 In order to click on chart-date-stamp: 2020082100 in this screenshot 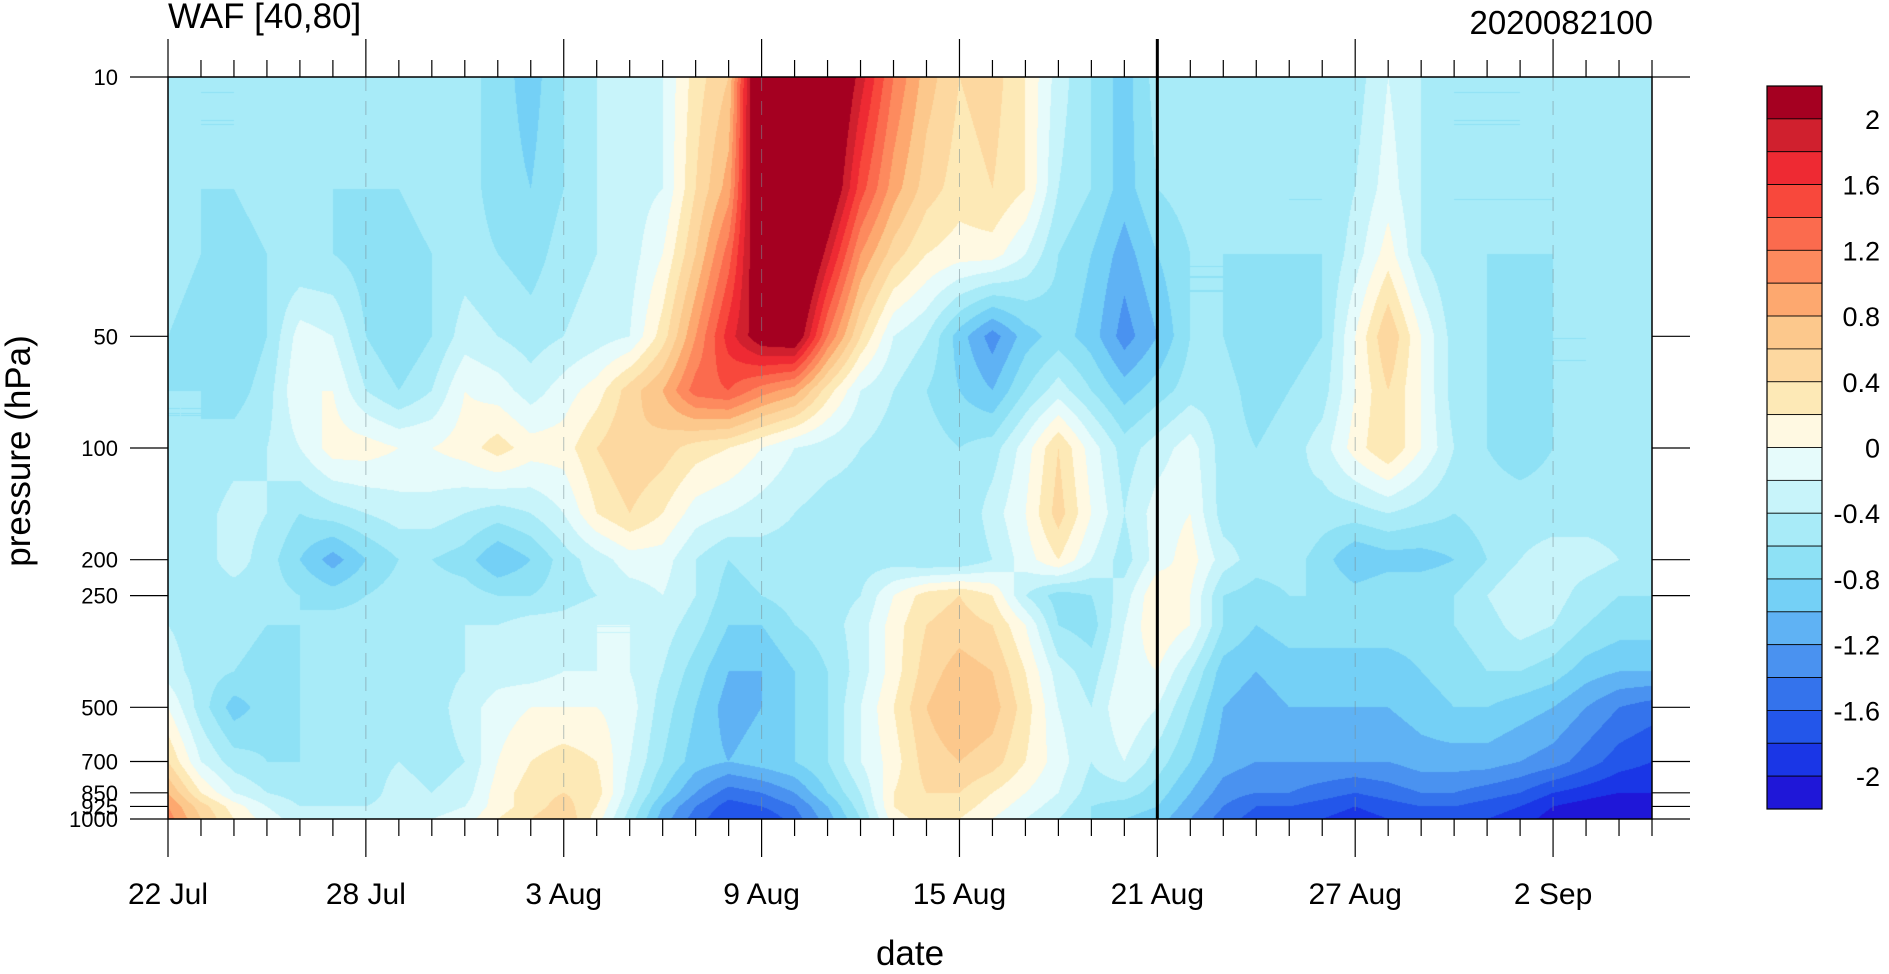, I will do `click(1561, 22)`.